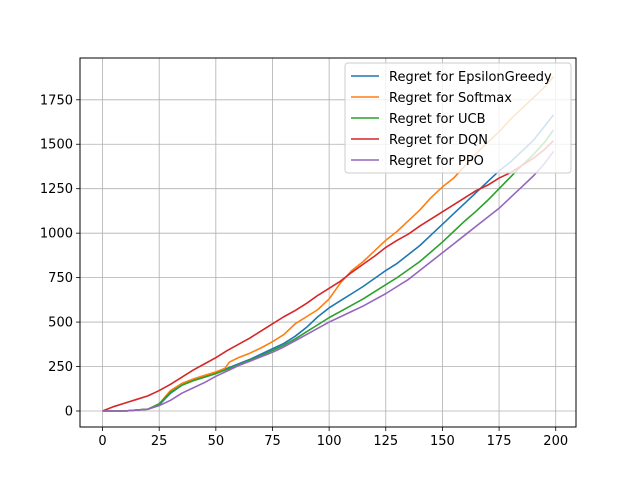  What do you see at coordinates (159, 441) in the screenshot?
I see `x-tick-label: 25` at bounding box center [159, 441].